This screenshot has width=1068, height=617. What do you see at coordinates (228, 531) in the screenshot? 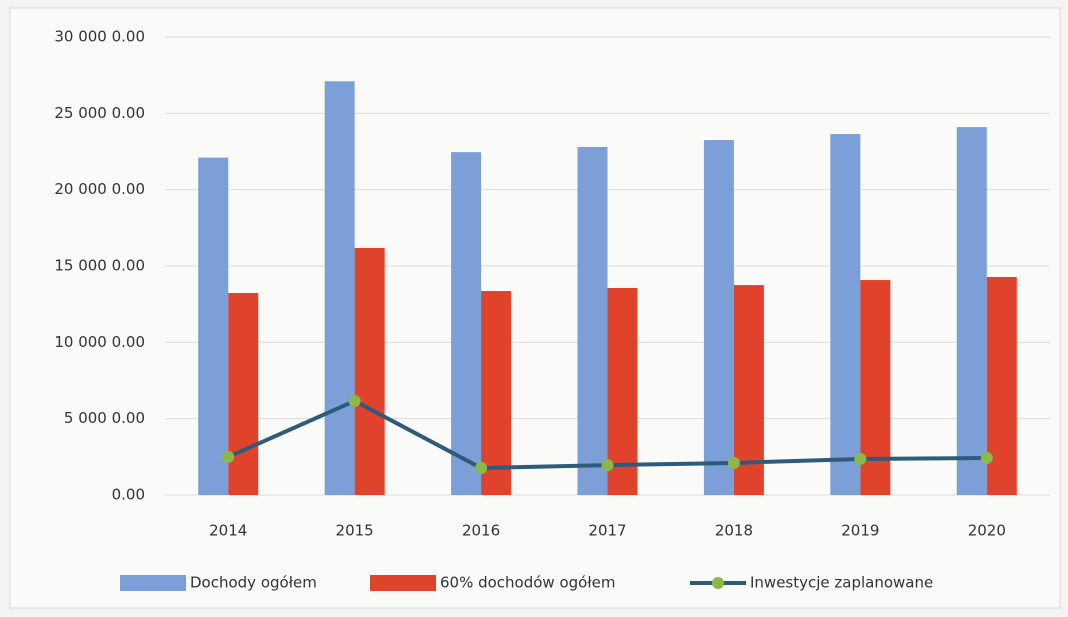
I see `x-tick-label: 2014` at bounding box center [228, 531].